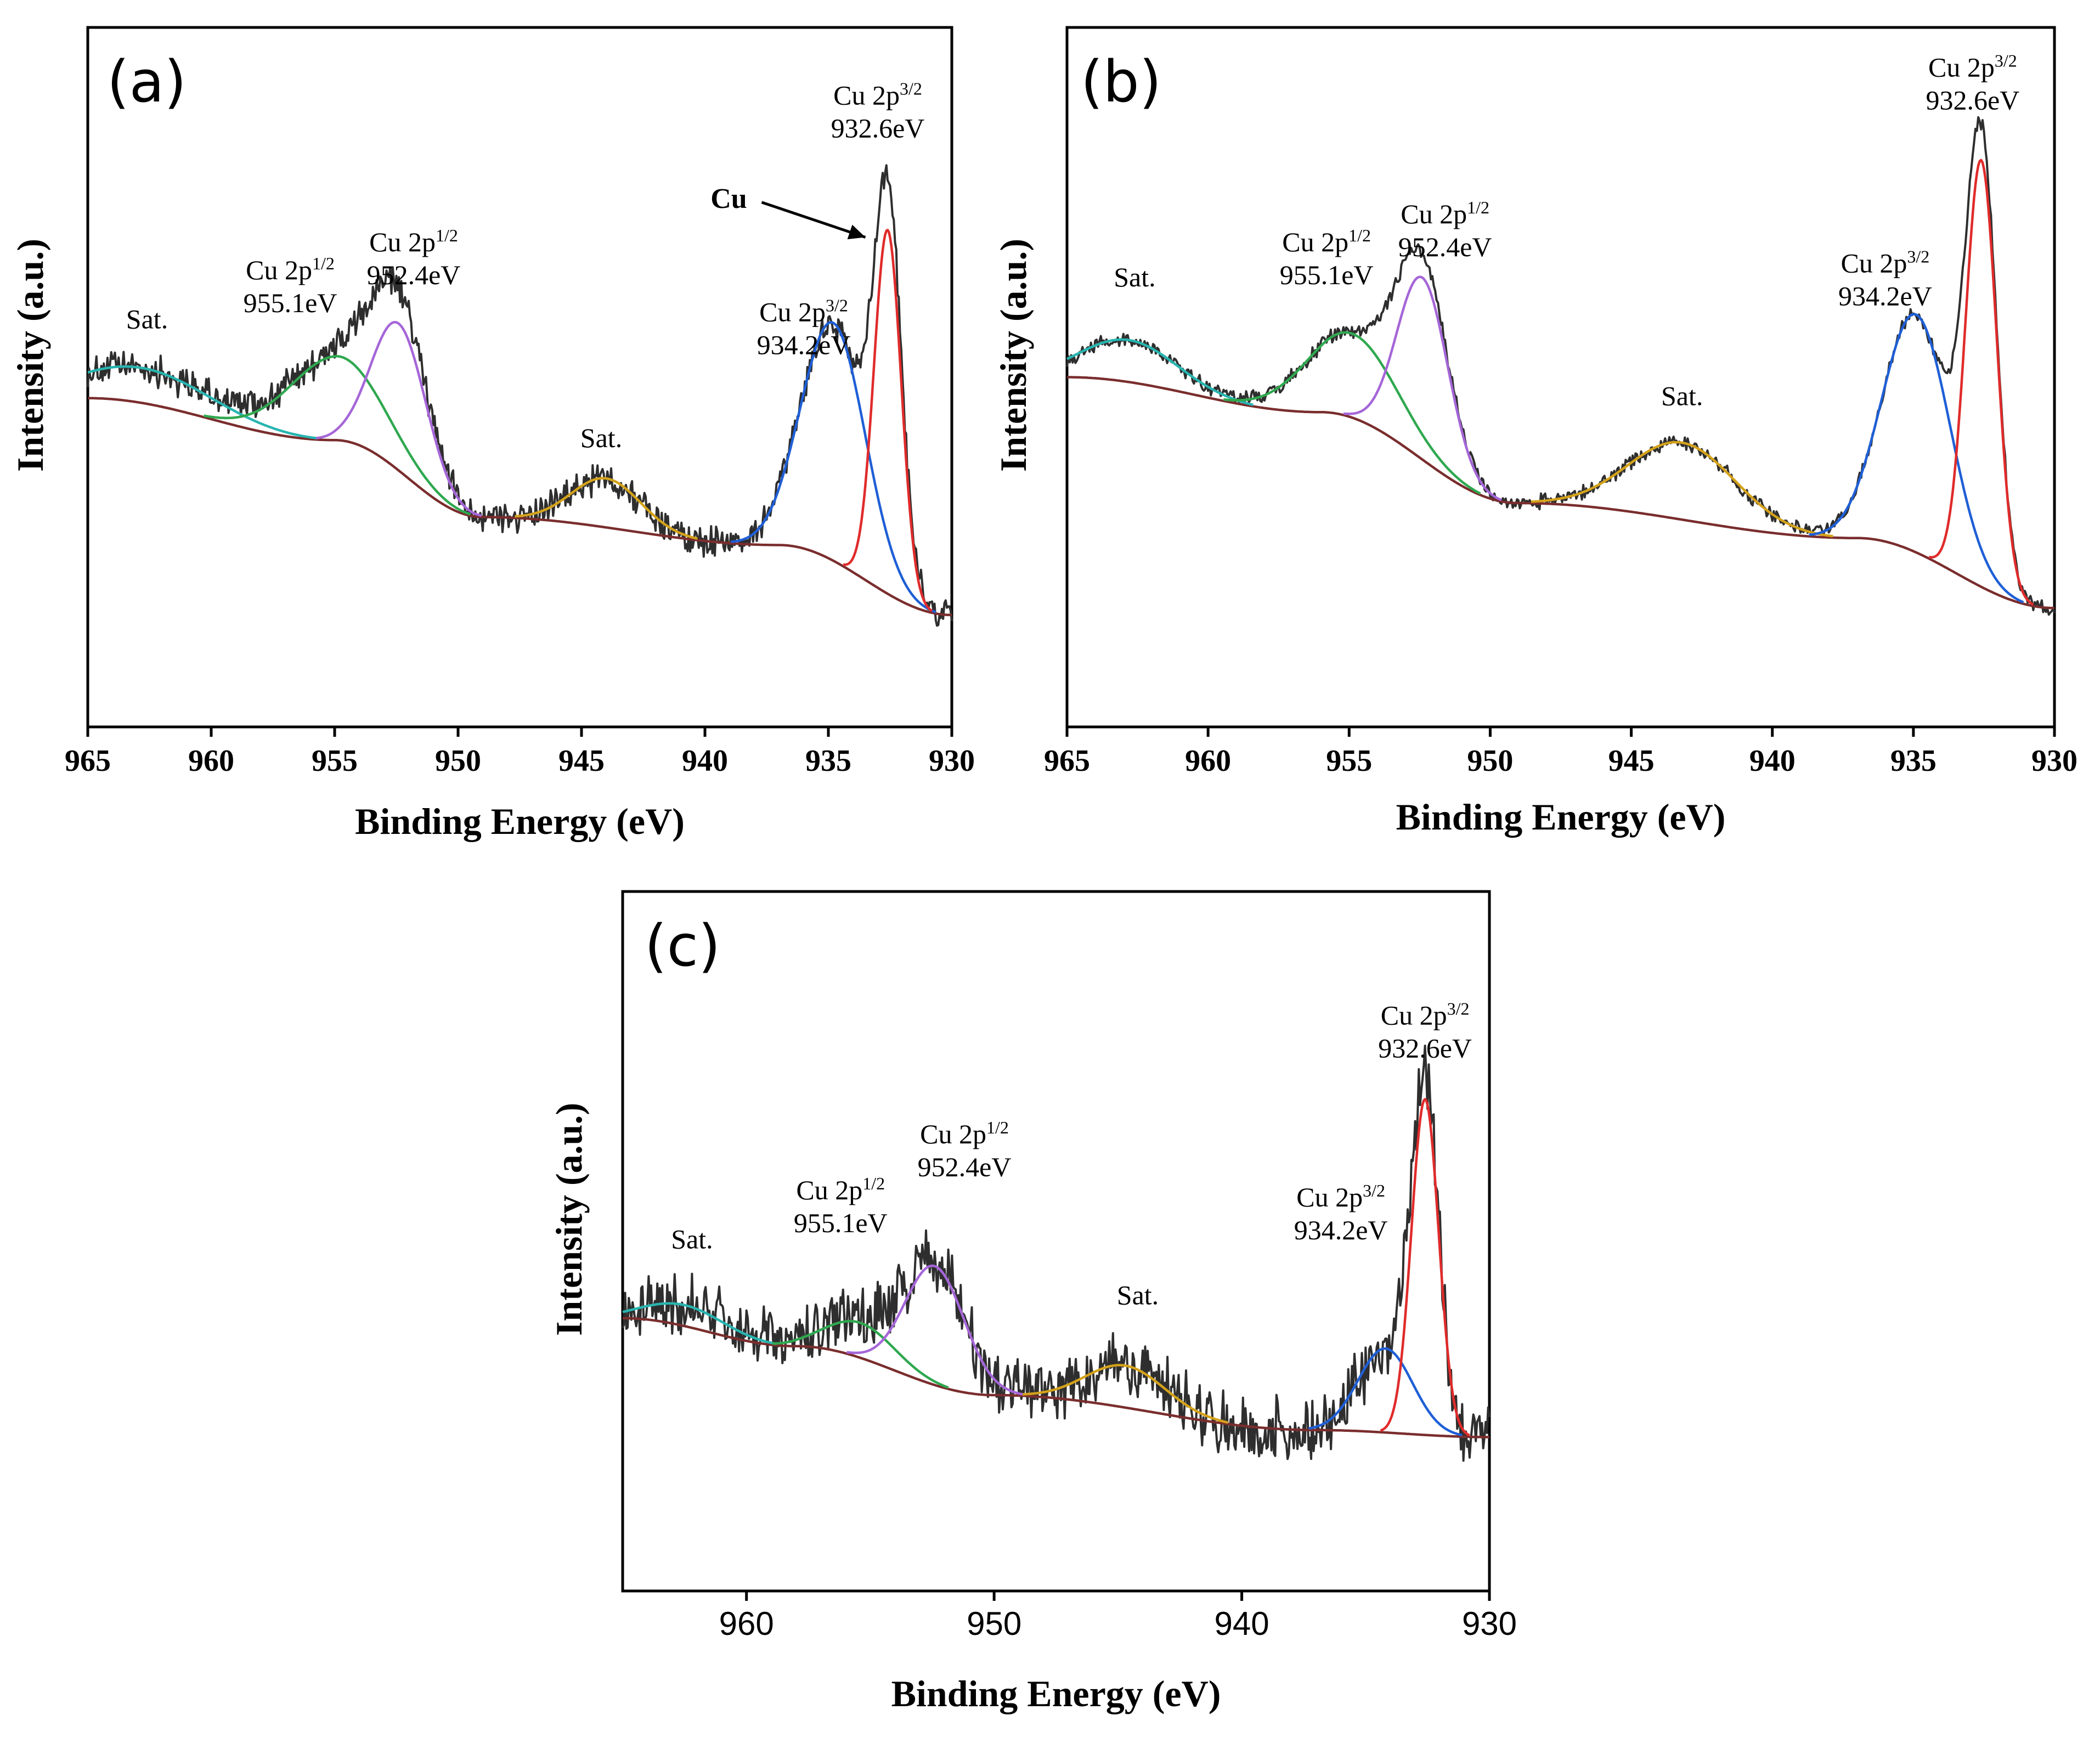 This screenshot has height=1738, width=2100. What do you see at coordinates (813, 220) in the screenshot?
I see `arrow-line` at bounding box center [813, 220].